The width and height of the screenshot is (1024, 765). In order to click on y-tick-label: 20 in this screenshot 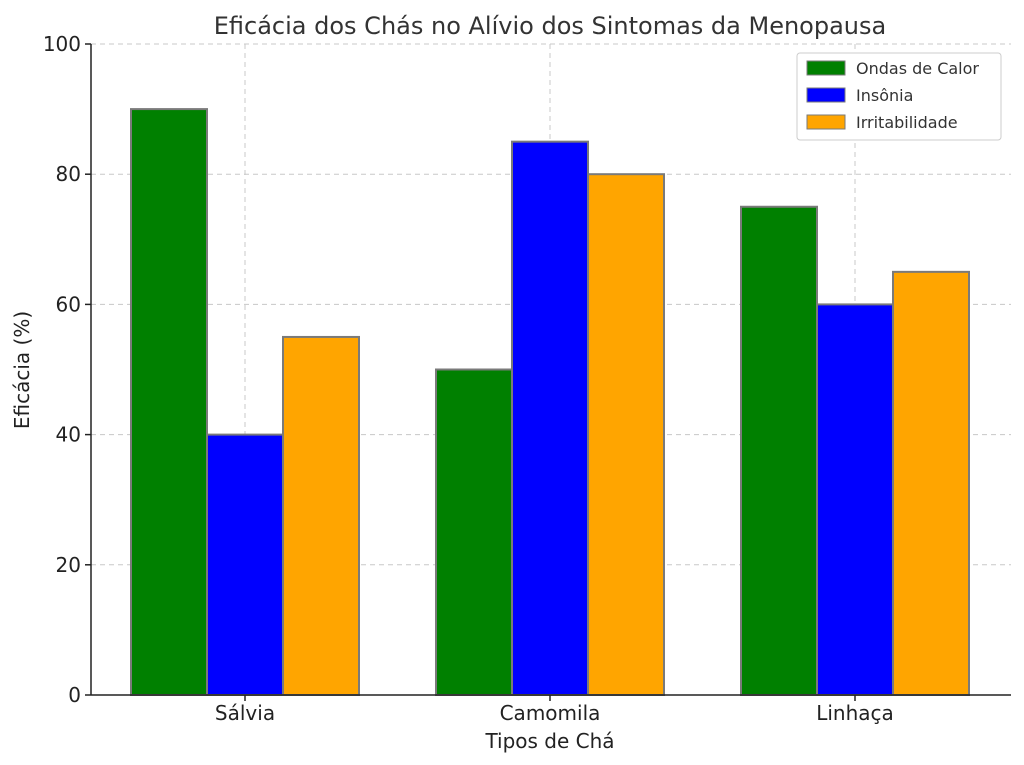, I will do `click(68, 565)`.